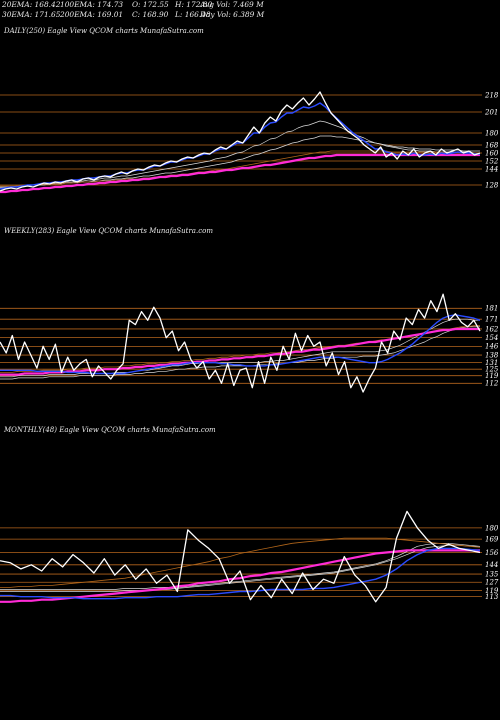 This screenshot has height=720, width=500. I want to click on daily-price-line, so click(240, 141).